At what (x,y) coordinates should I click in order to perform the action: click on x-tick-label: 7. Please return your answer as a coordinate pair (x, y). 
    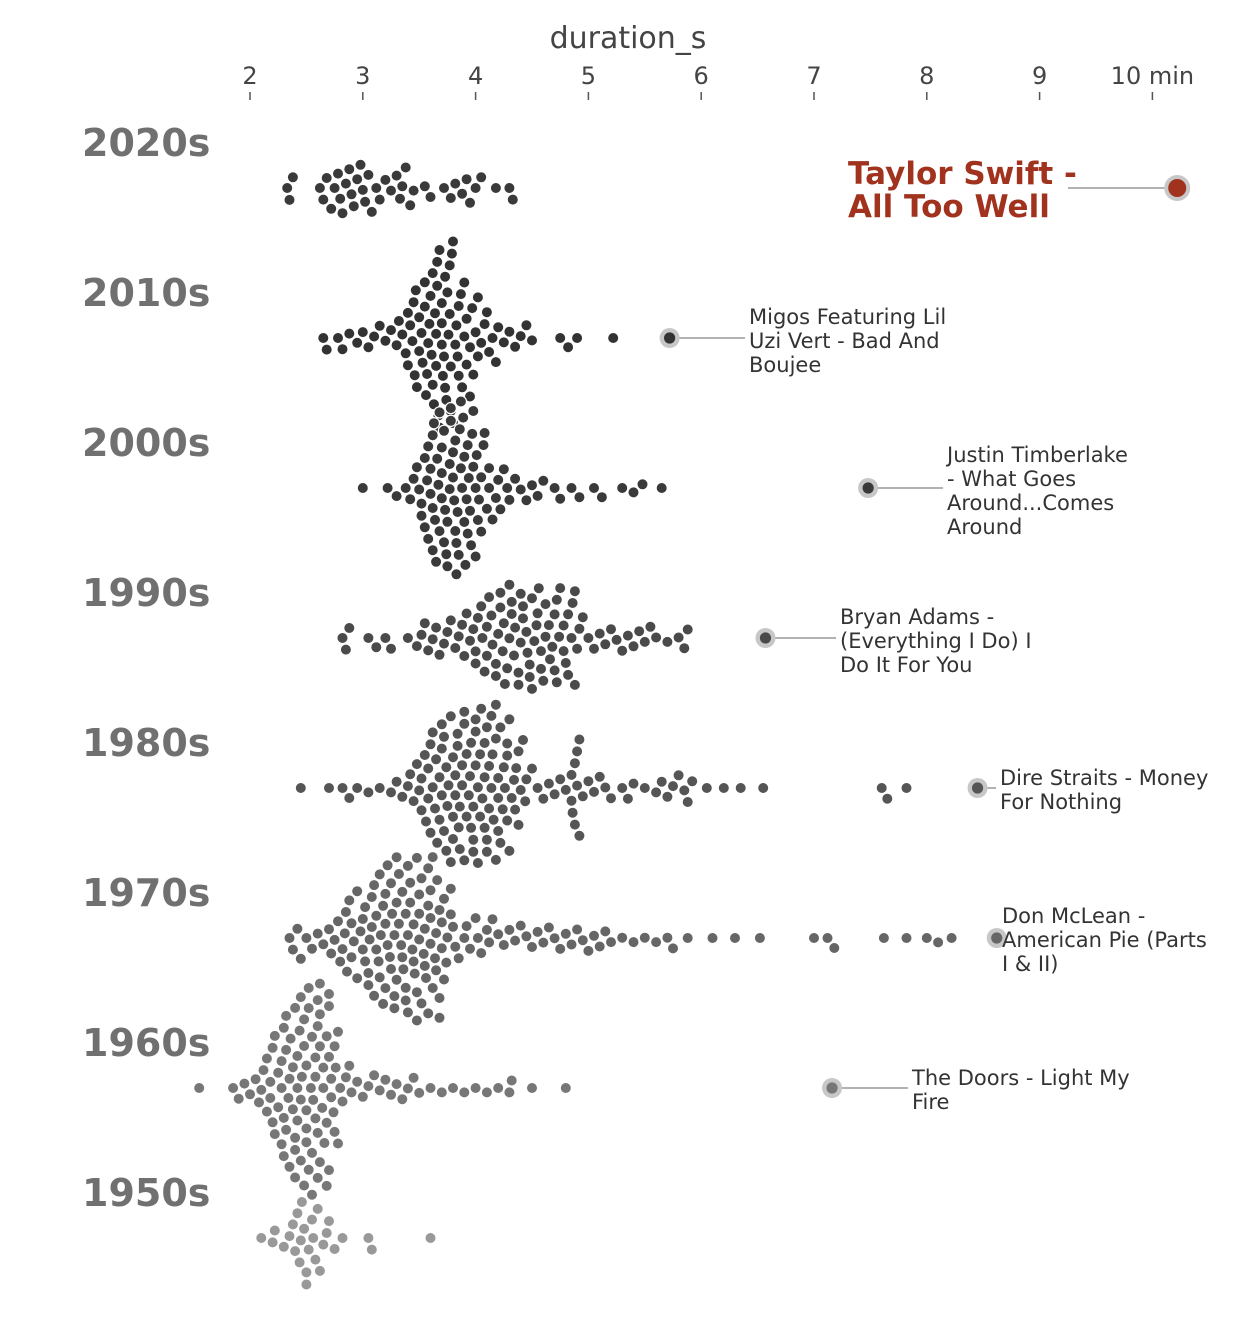
    Looking at the image, I should click on (813, 76).